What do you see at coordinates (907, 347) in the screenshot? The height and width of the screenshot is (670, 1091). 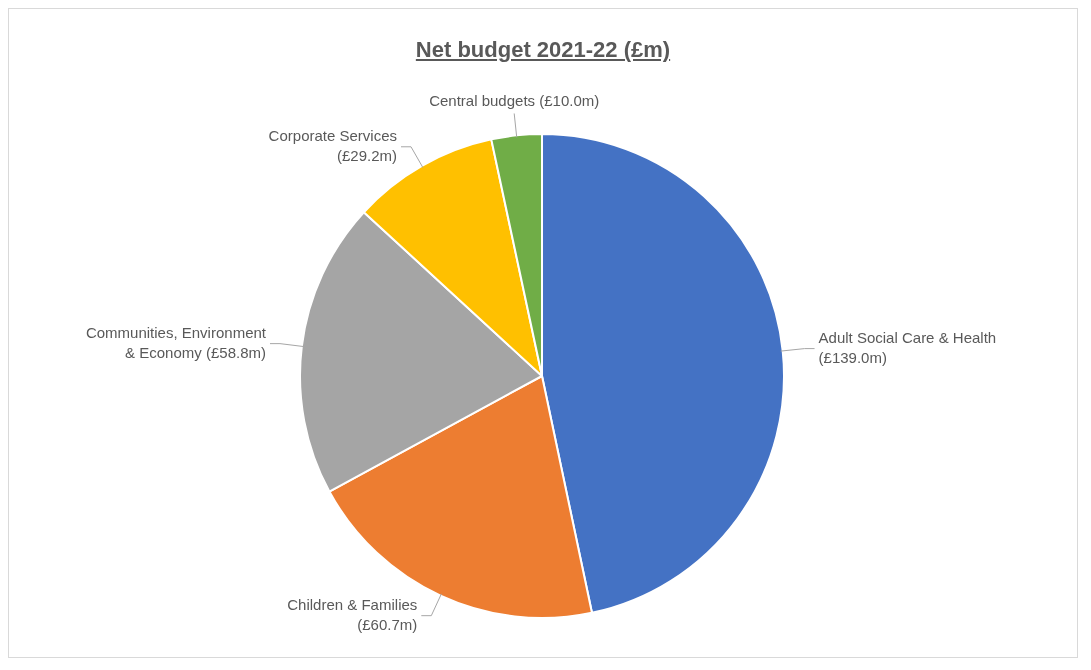 I see `slice-label: Adult Social Care & Health (£139.0m)` at bounding box center [907, 347].